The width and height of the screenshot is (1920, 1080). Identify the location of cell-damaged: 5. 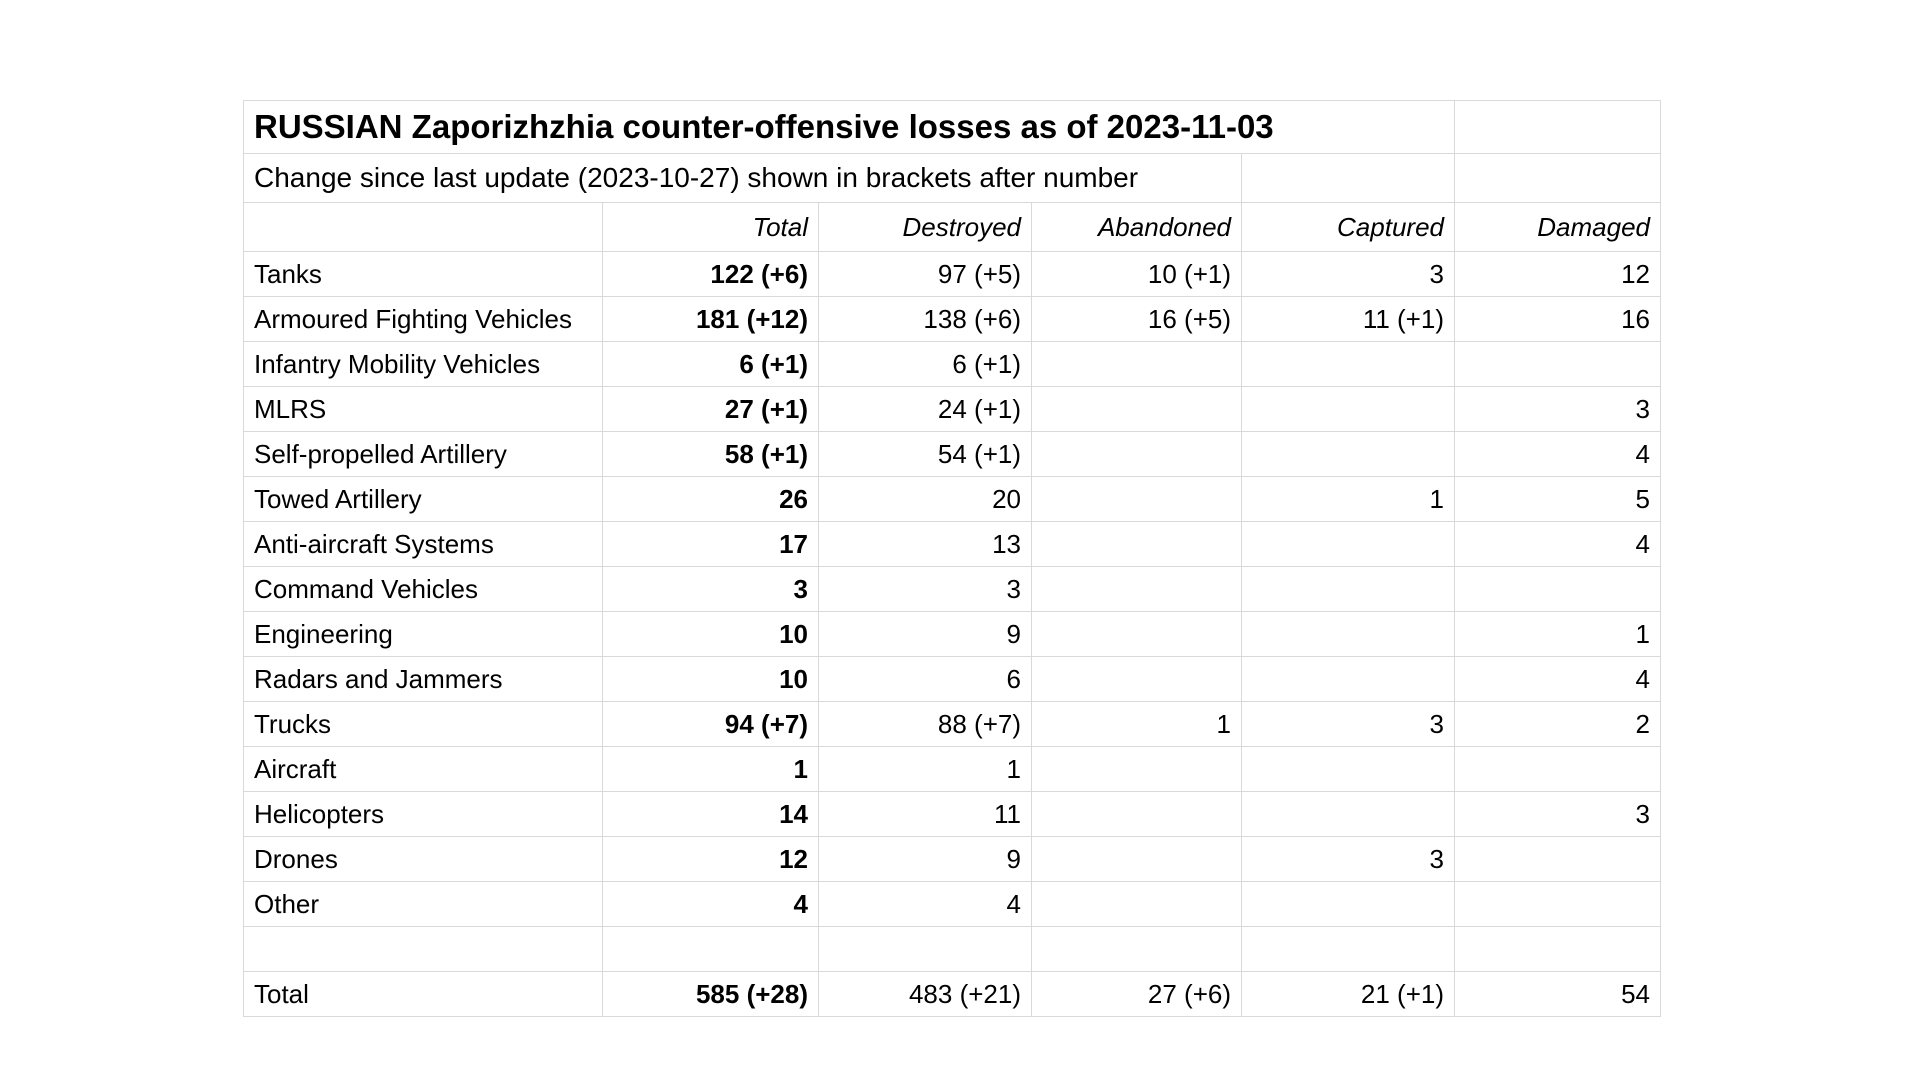
(1557, 499).